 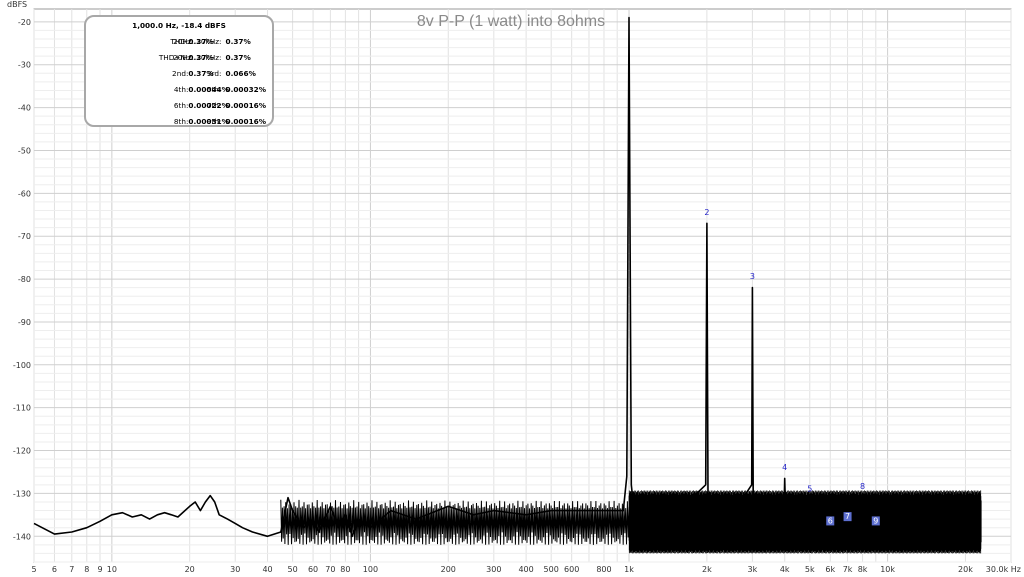 I want to click on x-tick-label: 70, so click(x=330, y=569).